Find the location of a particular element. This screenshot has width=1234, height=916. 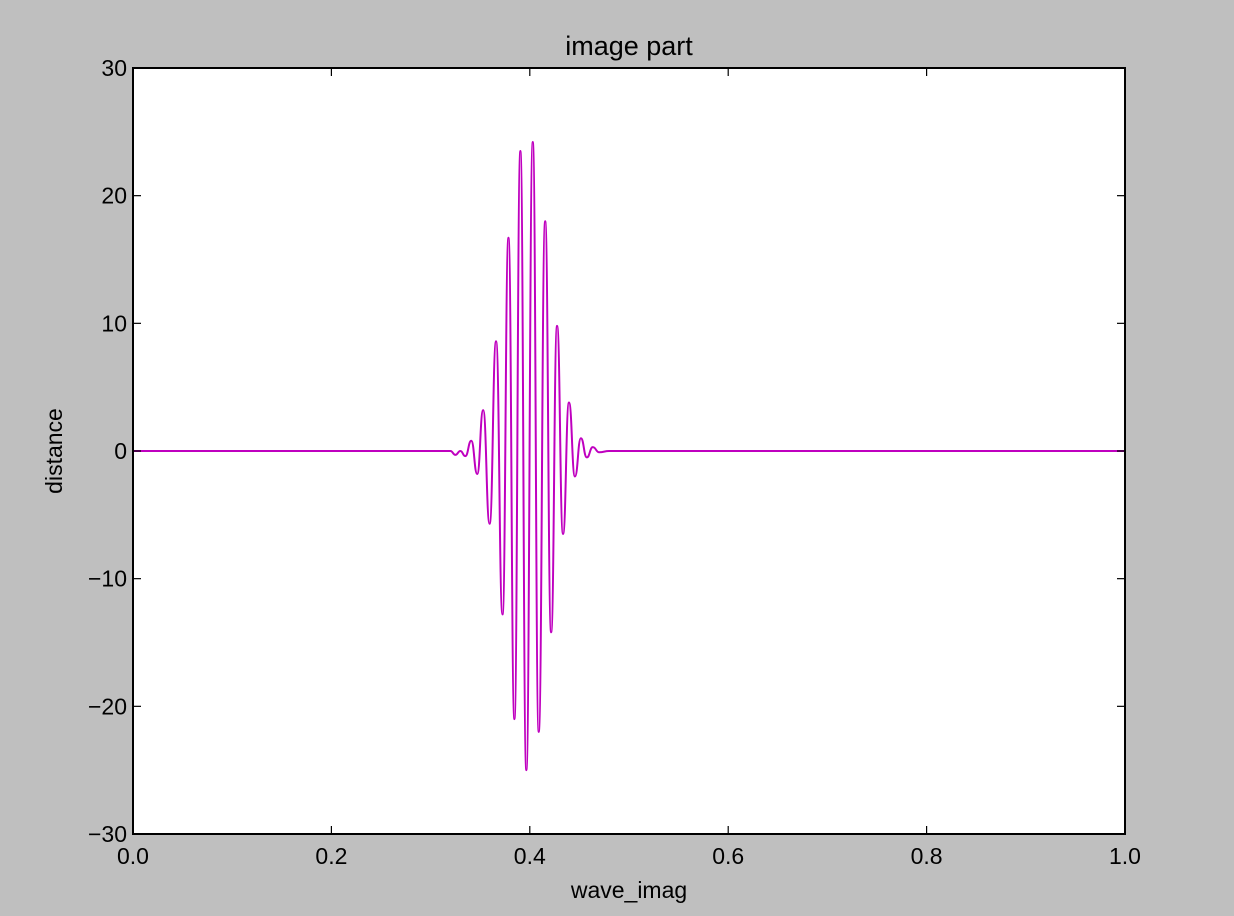

x-tick-label: 0.4 is located at coordinates (530, 856).